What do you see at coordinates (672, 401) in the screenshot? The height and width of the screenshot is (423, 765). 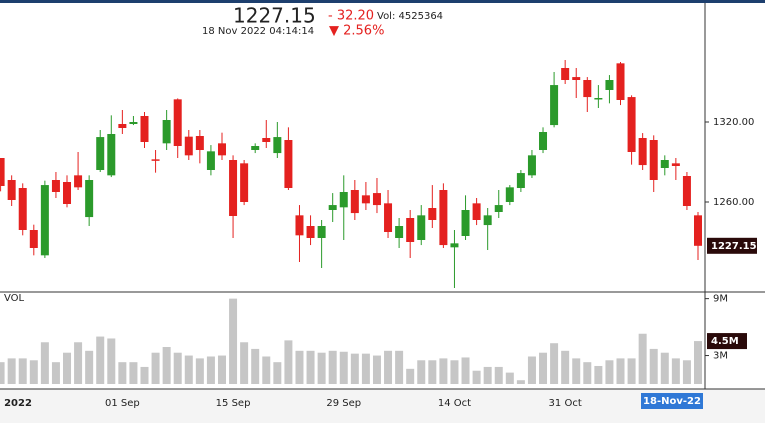 I see `x-label-highlight` at bounding box center [672, 401].